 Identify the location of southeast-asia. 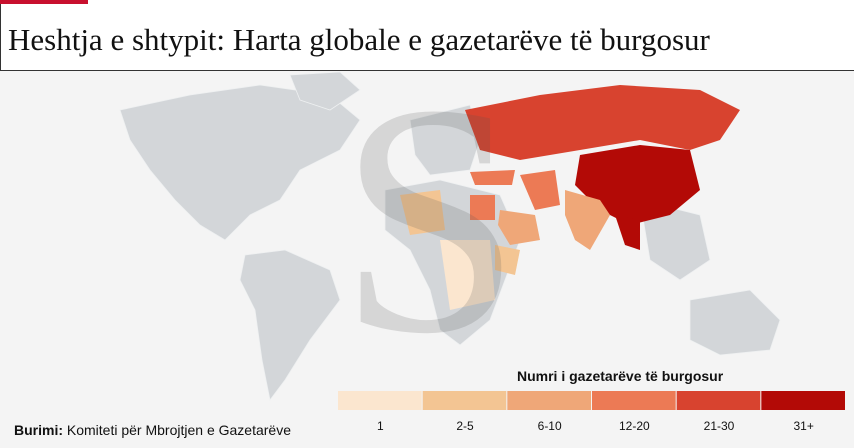
(675, 240).